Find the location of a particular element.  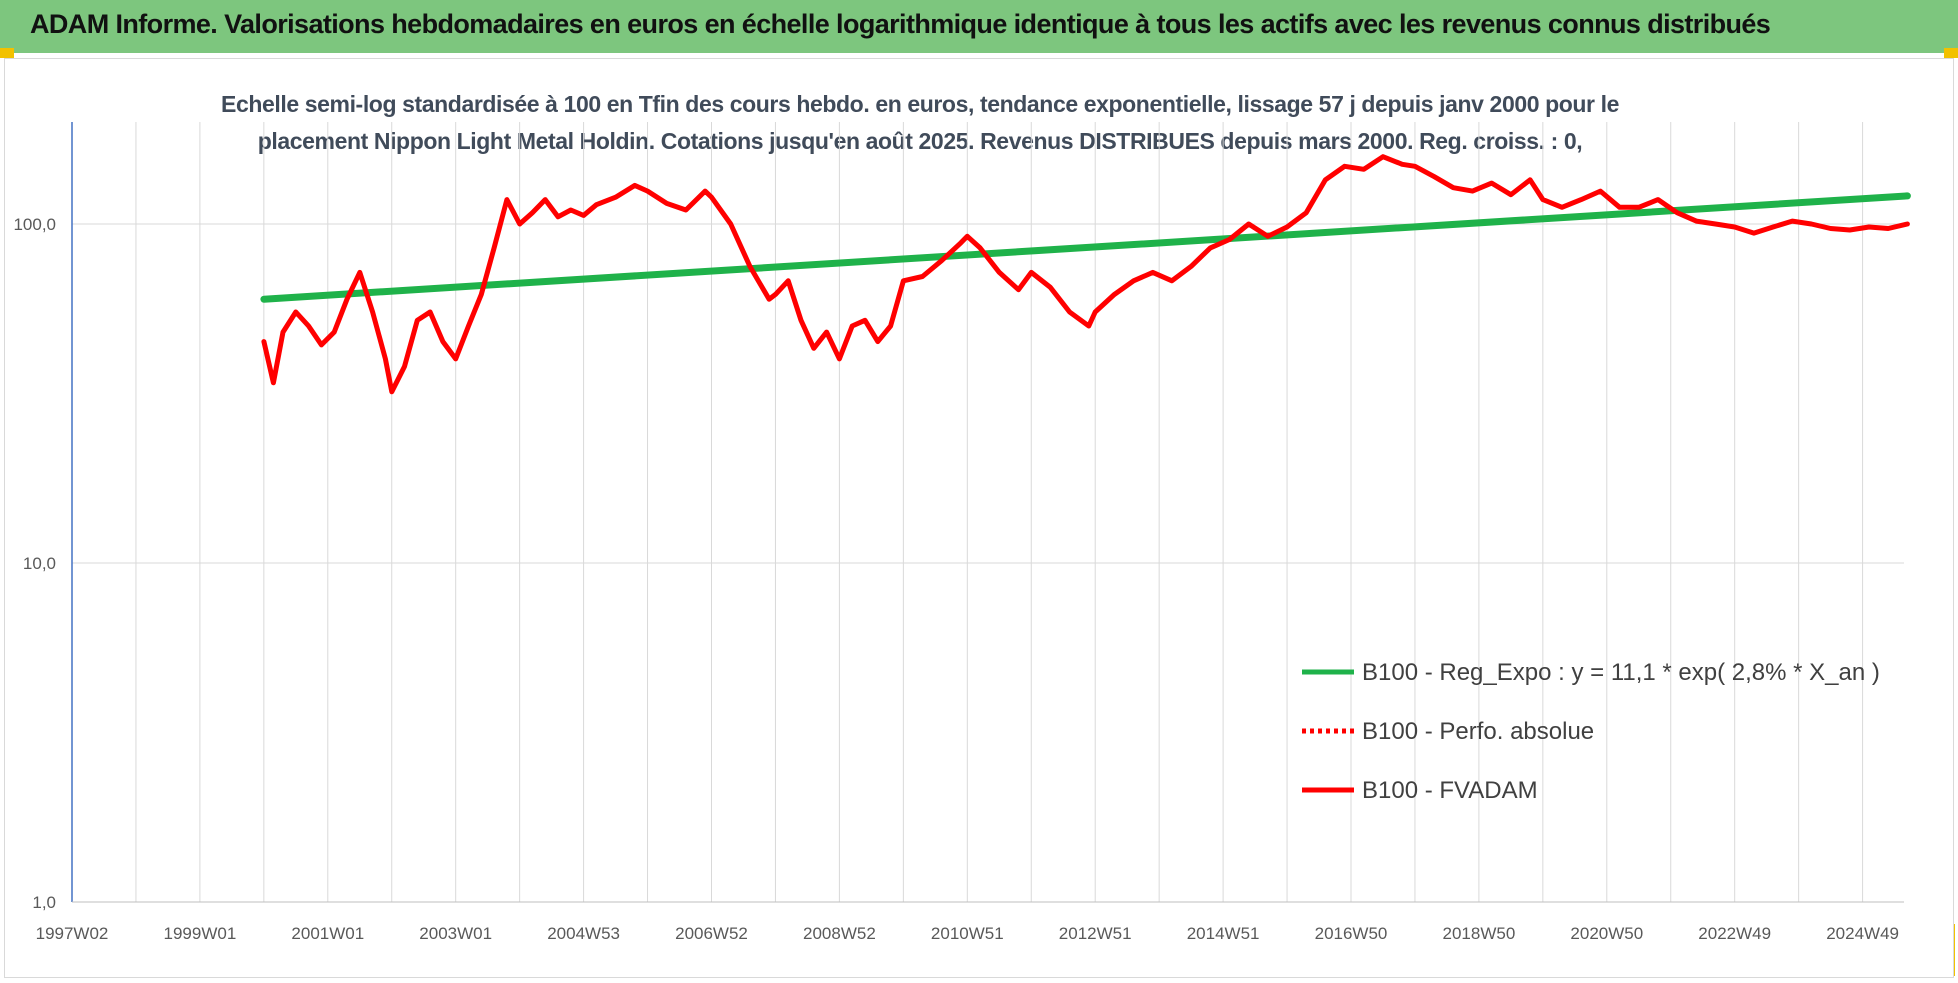

y-tick-label: 1,0 is located at coordinates (44, 902).